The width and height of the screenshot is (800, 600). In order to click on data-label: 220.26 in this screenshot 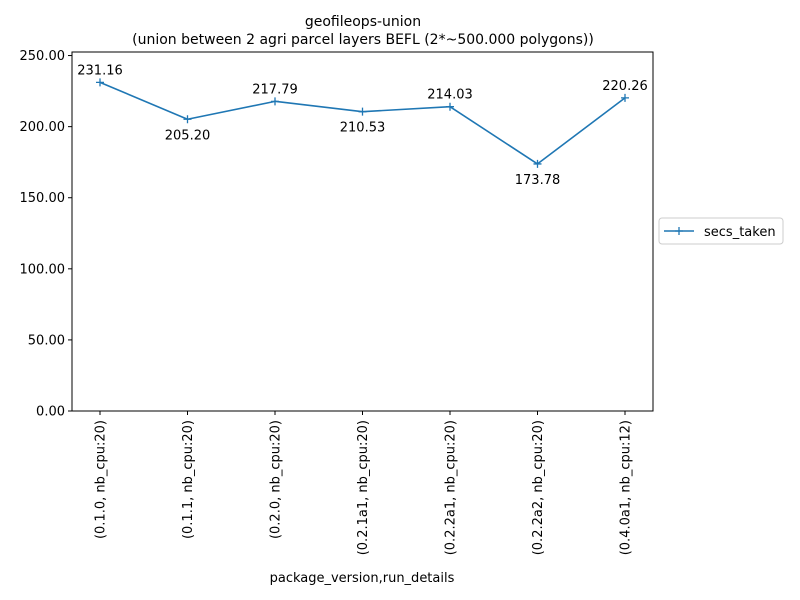, I will do `click(625, 86)`.